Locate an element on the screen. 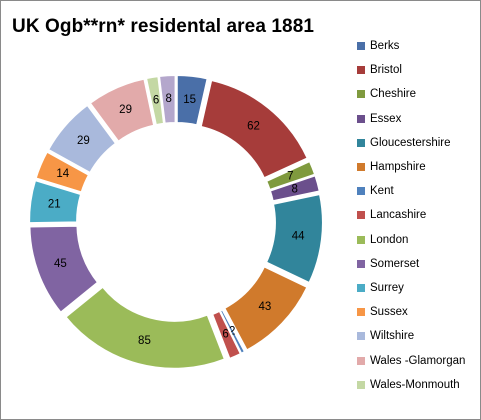  legend-label: Wiltshire is located at coordinates (392, 336).